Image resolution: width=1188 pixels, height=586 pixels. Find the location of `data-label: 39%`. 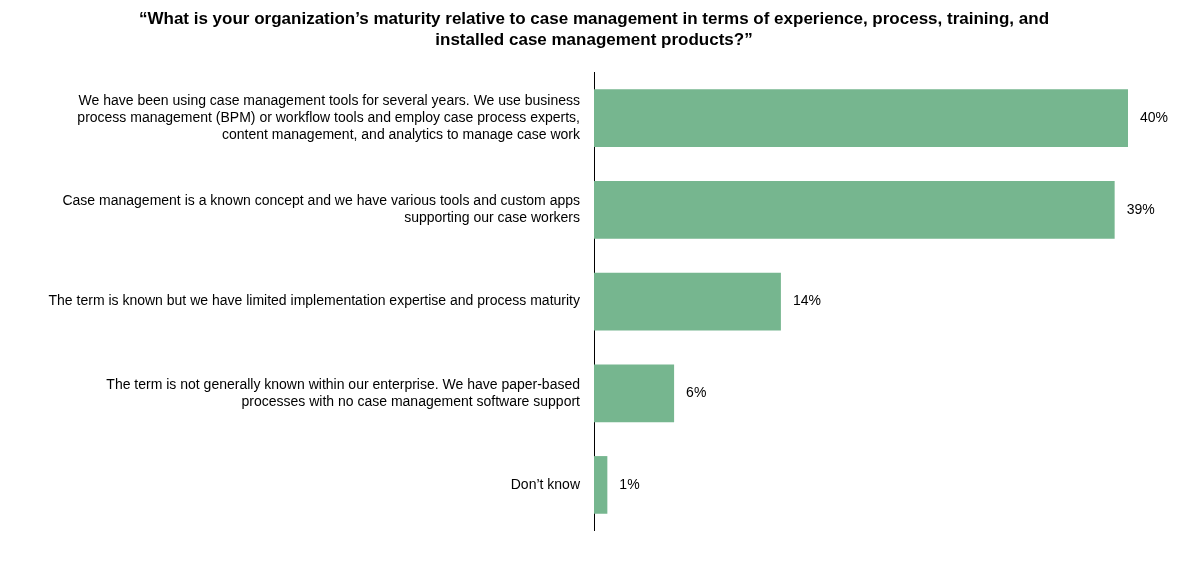

data-label: 39% is located at coordinates (1140, 208).